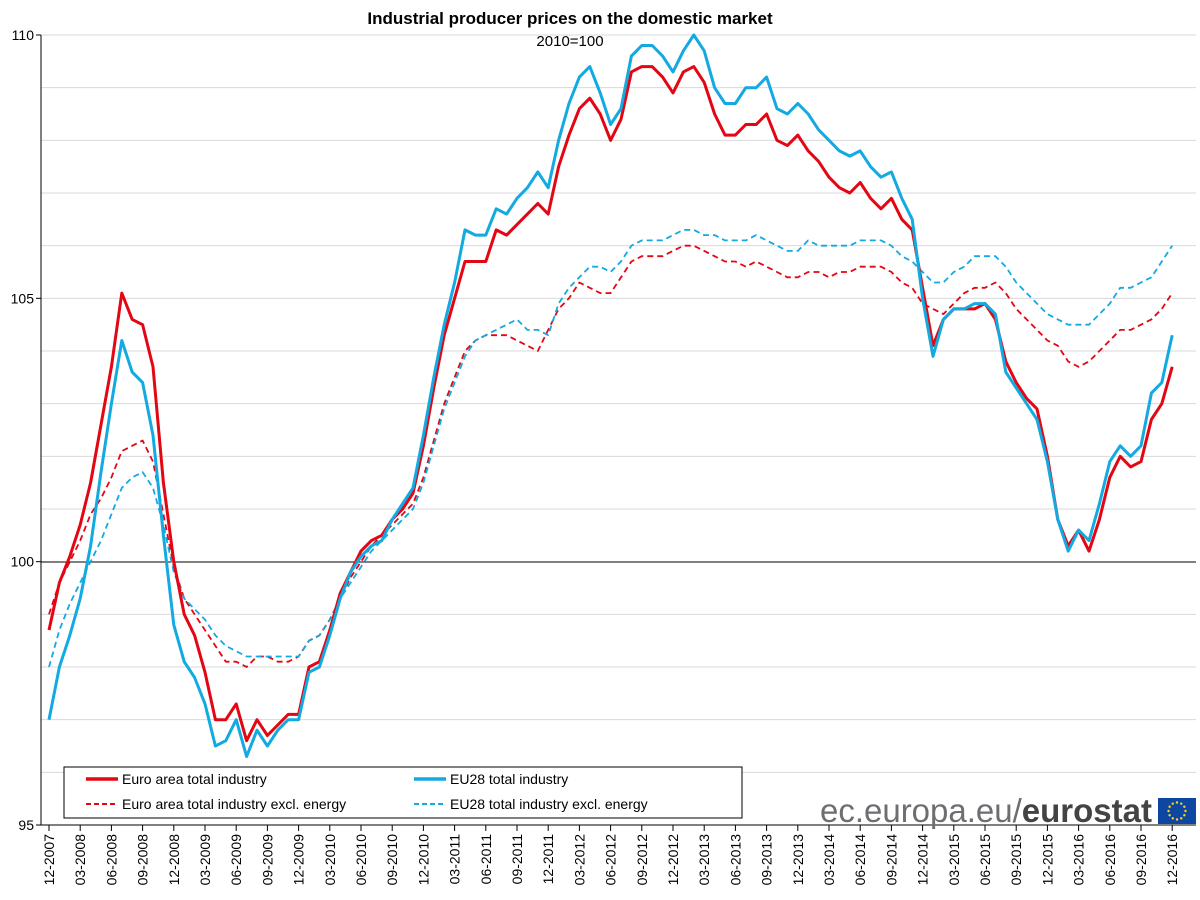 This screenshot has width=1200, height=900. What do you see at coordinates (23, 35) in the screenshot?
I see `y-tick-label: 110` at bounding box center [23, 35].